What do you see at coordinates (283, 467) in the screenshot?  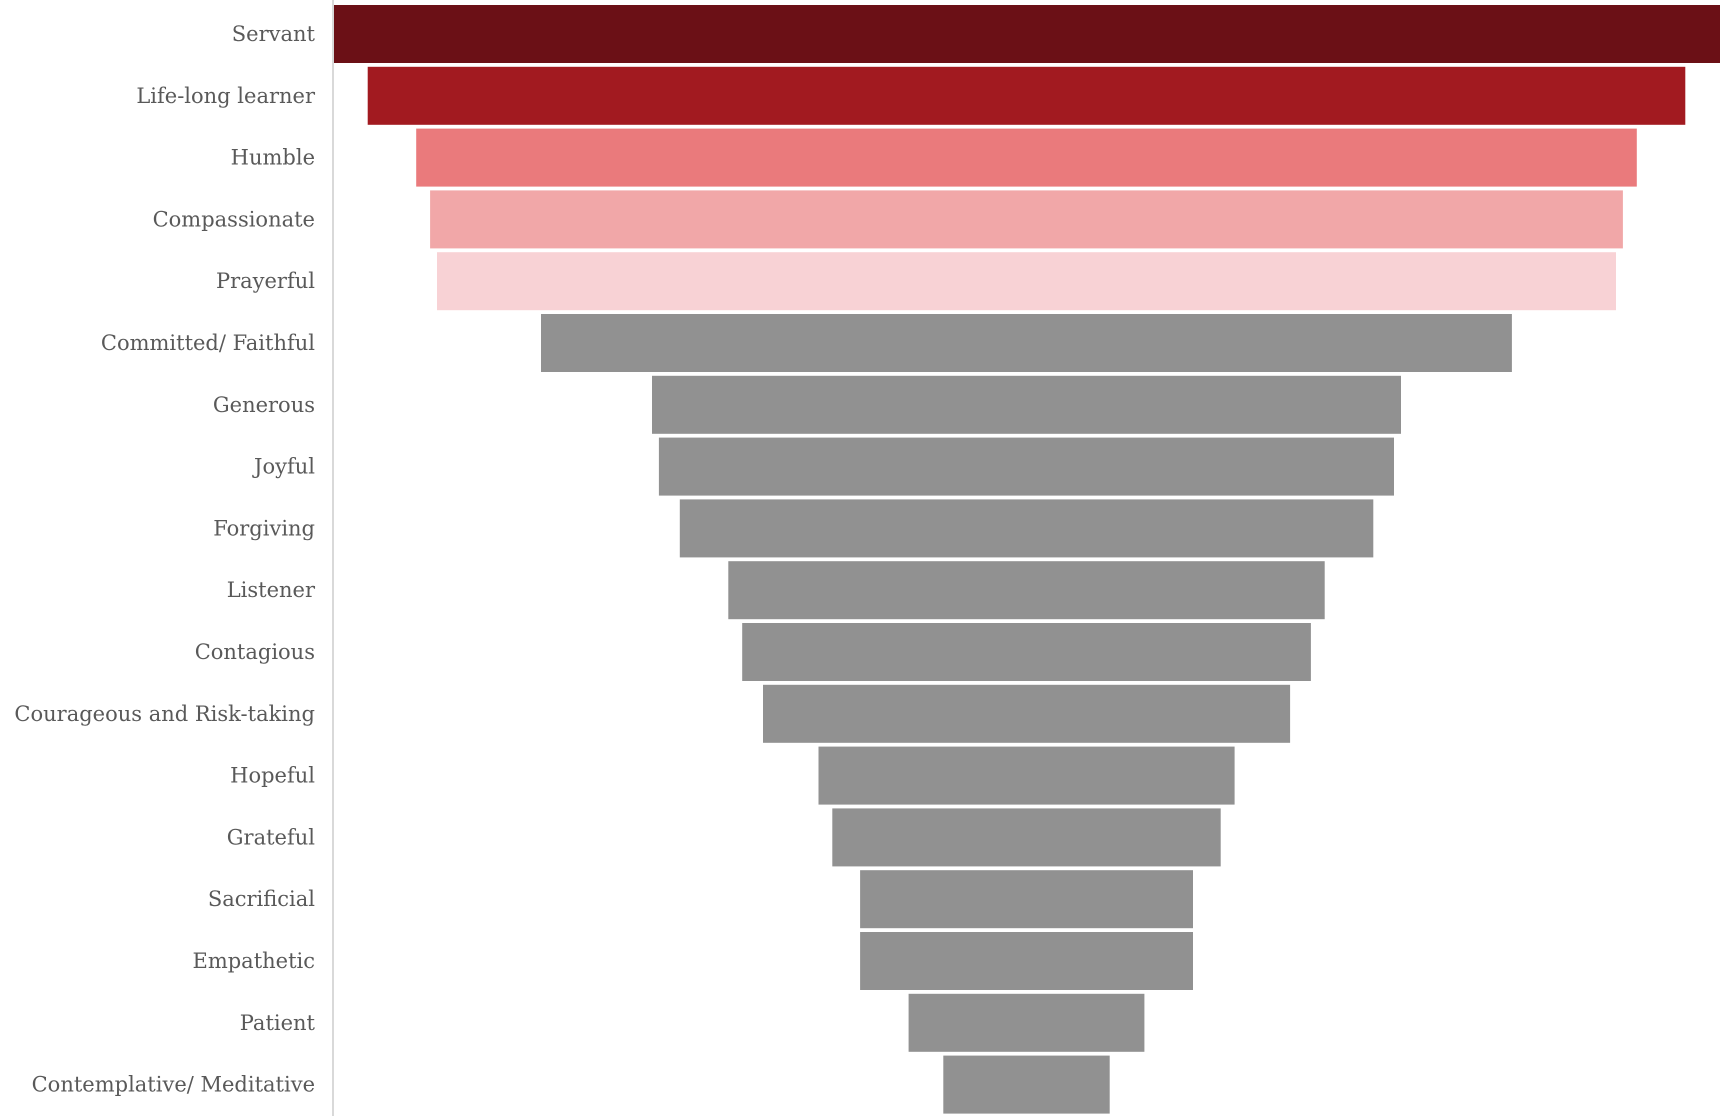 I see `category-label: Joyful` at bounding box center [283, 467].